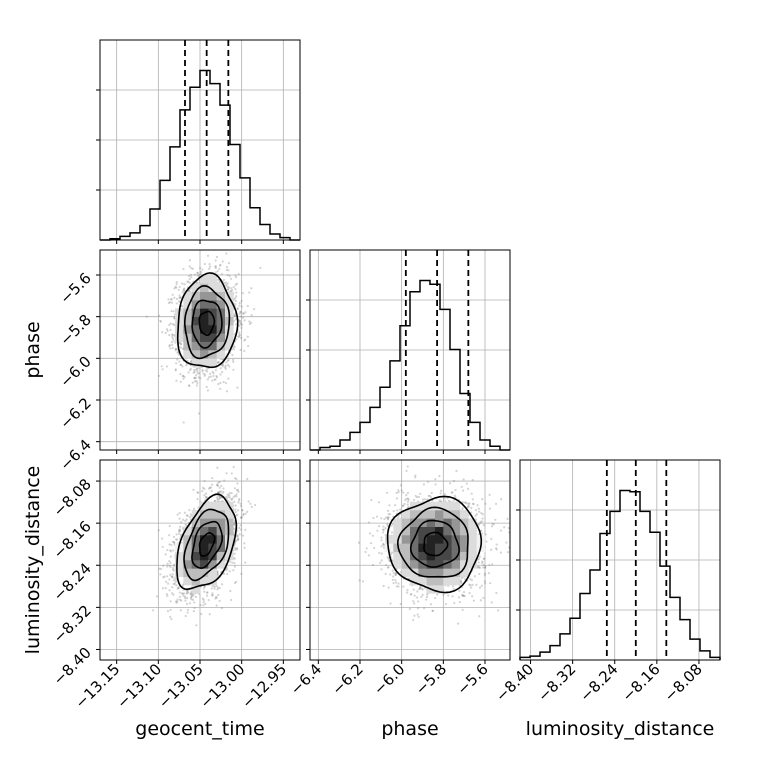 This screenshot has width=760, height=760. I want to click on y-axis-label-phase: phase, so click(33, 349).